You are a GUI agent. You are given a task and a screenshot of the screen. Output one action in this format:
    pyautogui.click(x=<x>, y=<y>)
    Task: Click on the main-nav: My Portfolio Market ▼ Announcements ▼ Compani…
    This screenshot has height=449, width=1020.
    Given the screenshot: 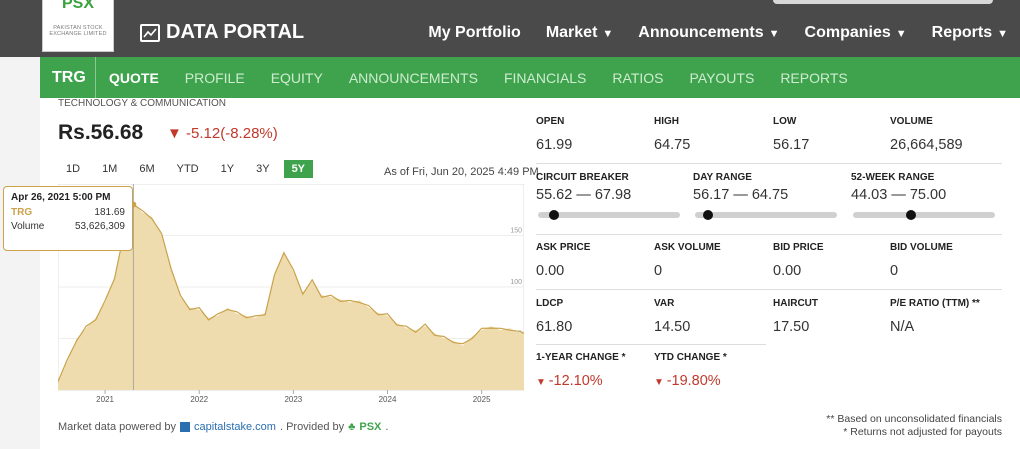 What is the action you would take?
    pyautogui.click(x=718, y=33)
    